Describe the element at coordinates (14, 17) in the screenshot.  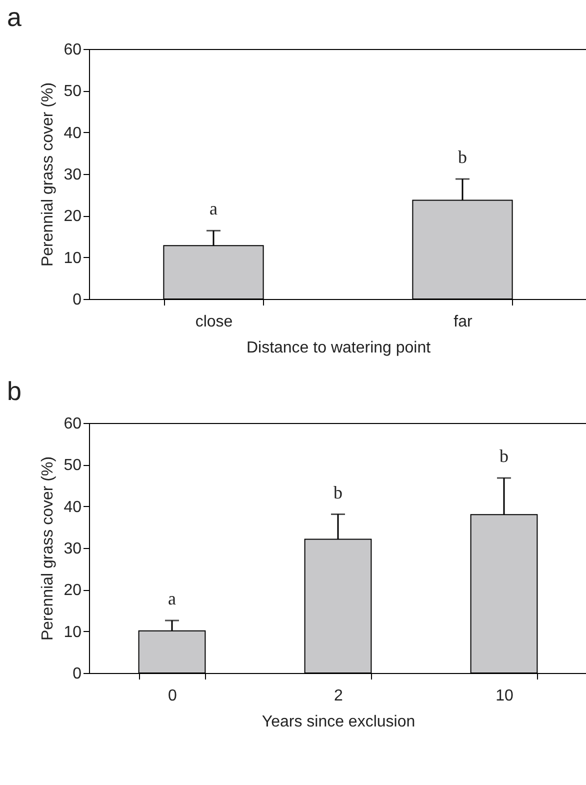
I see `chart-title: a` at that location.